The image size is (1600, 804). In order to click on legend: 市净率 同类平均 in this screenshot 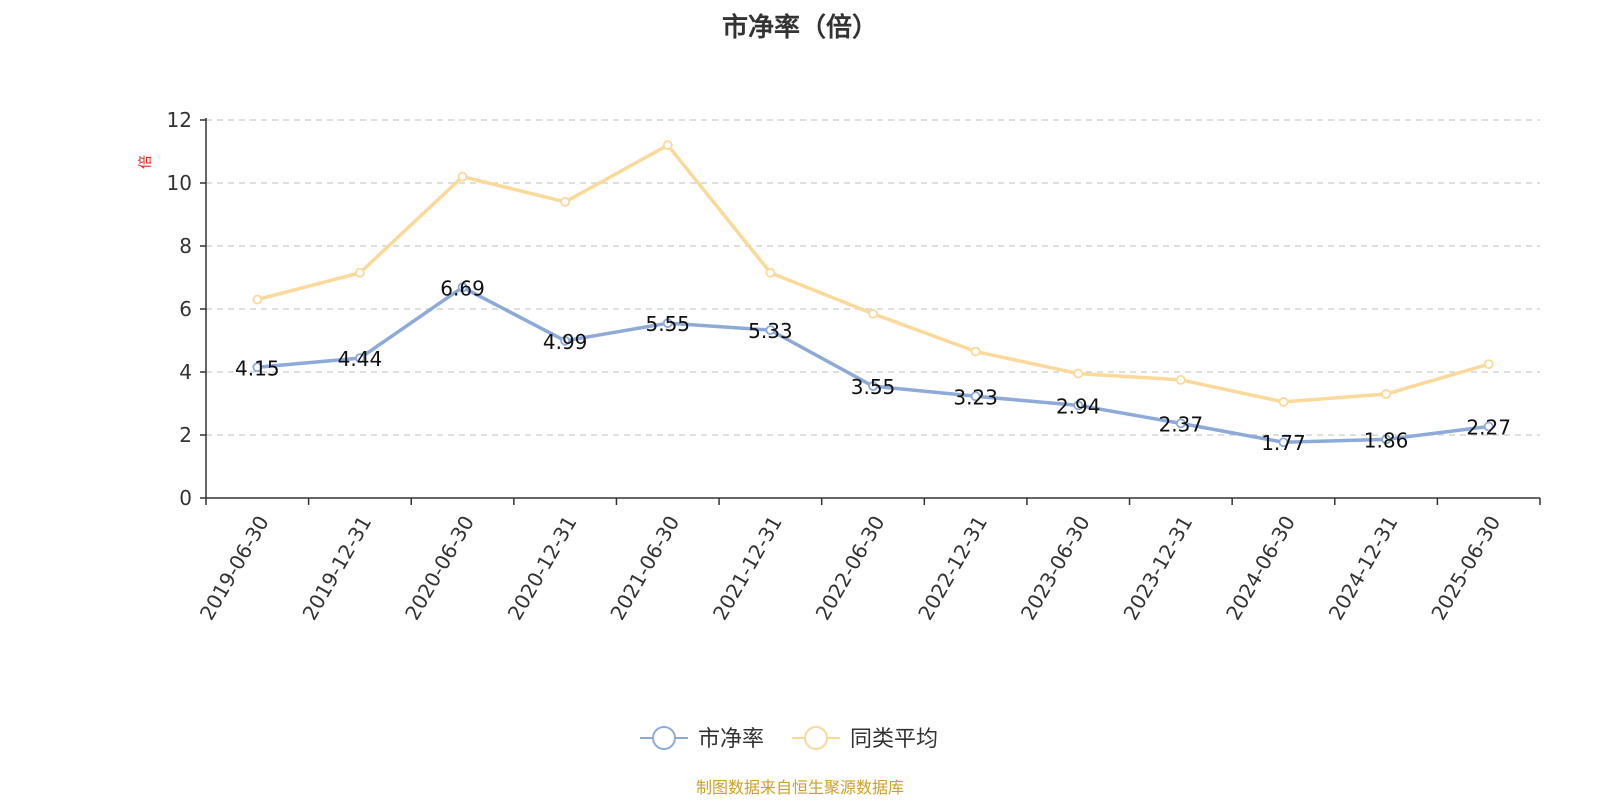, I will do `click(789, 739)`.